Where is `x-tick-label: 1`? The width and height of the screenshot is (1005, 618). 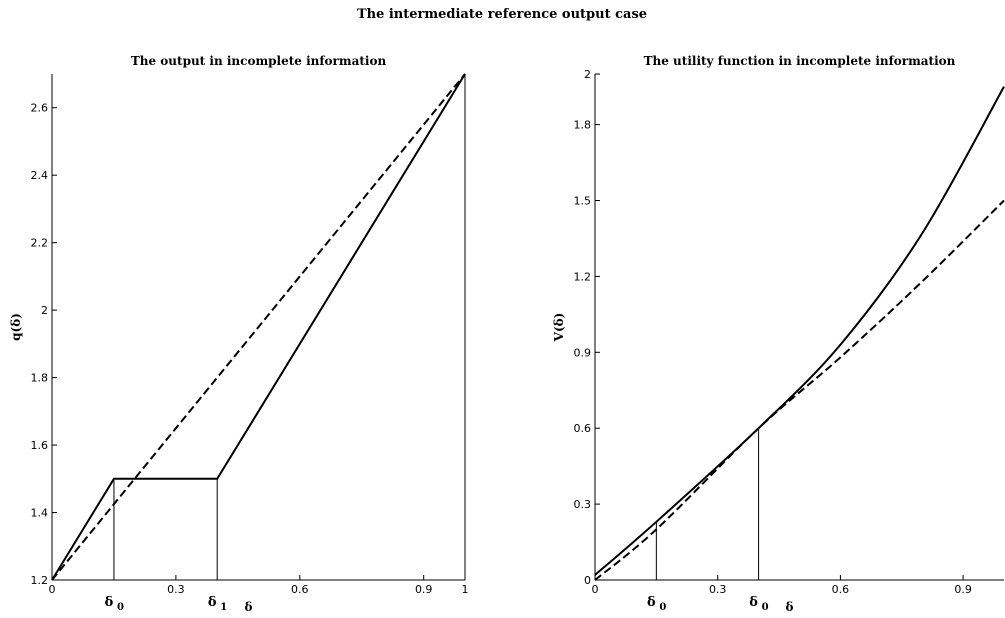 x-tick-label: 1 is located at coordinates (465, 589).